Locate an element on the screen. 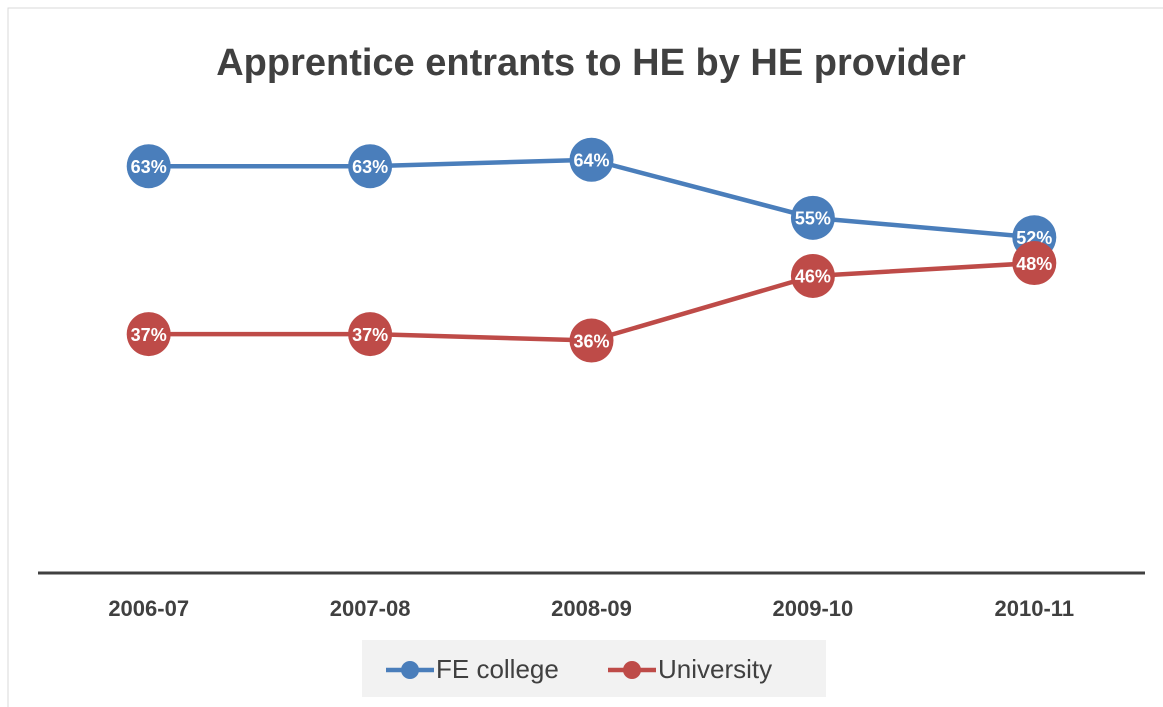 The image size is (1163, 707). data-label: 46% is located at coordinates (813, 277).